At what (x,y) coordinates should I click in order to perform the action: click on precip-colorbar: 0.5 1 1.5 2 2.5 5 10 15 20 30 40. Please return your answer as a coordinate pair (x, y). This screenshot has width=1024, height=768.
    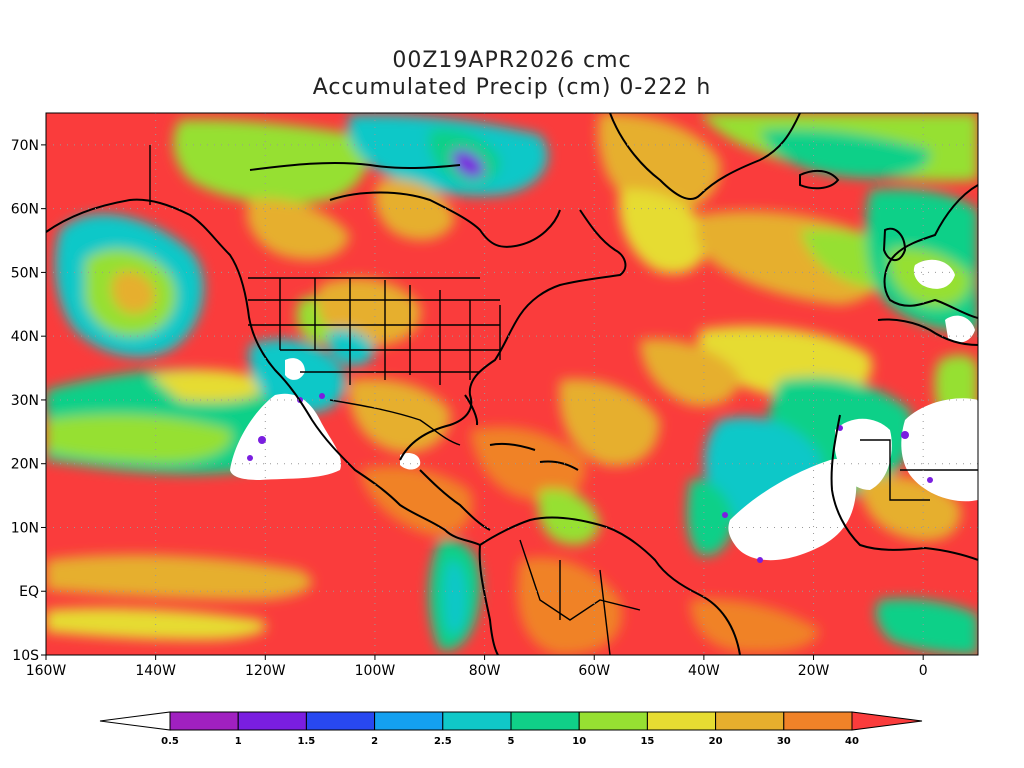
    Looking at the image, I should click on (511, 729).